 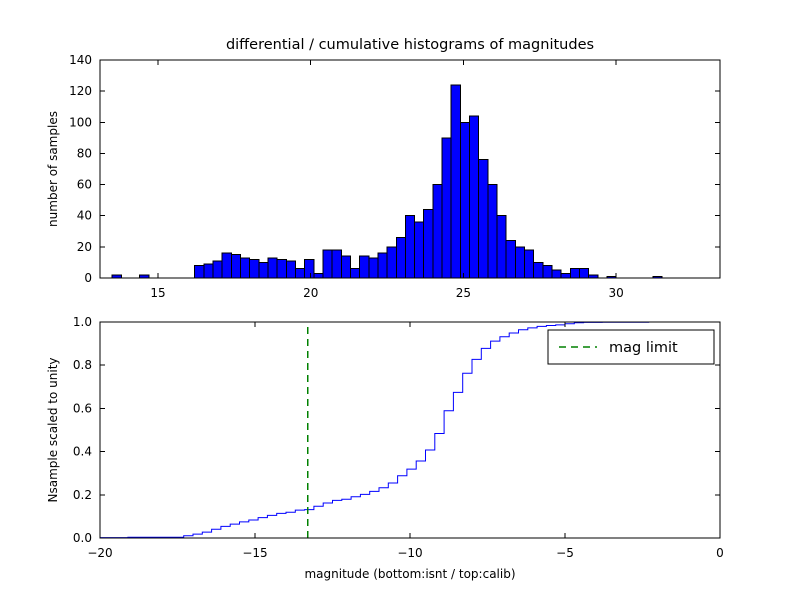 I want to click on bottom-axes-y-tick-label: 0.0, so click(x=82, y=538).